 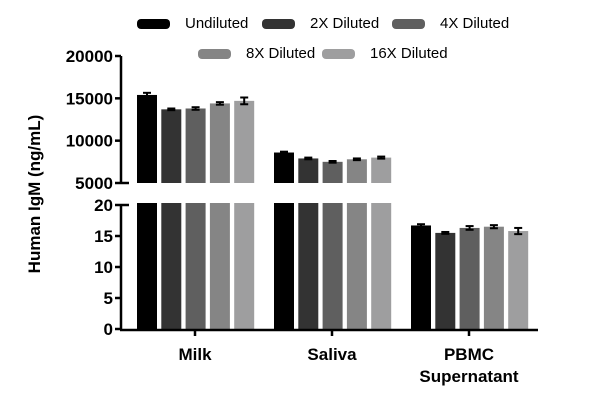 I want to click on y-tick-label: 10000, so click(x=89, y=141).